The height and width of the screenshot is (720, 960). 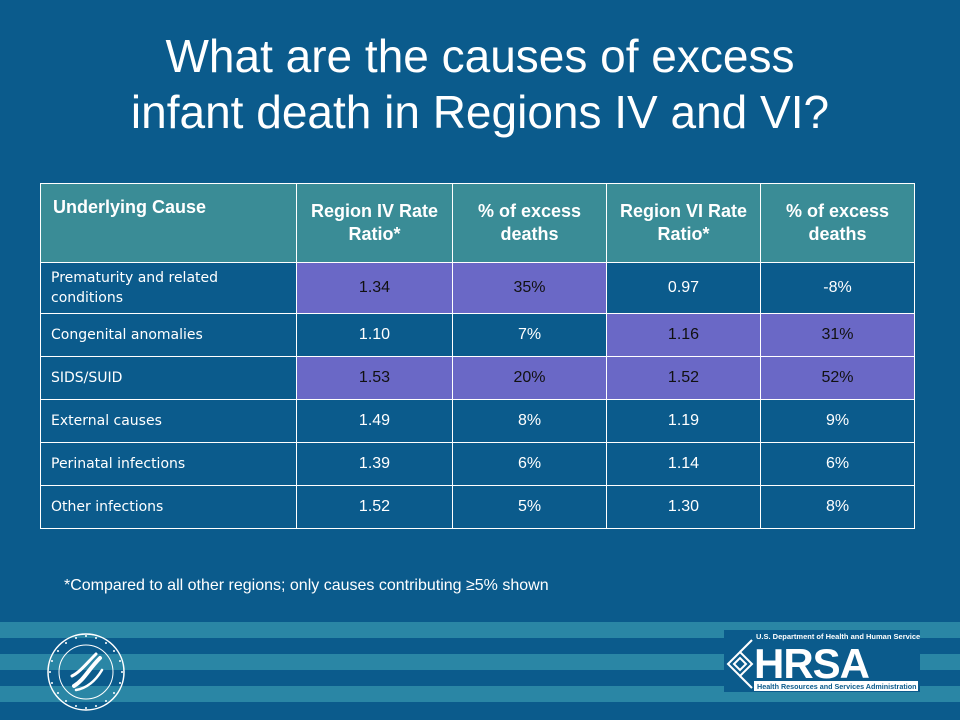 I want to click on header-region-vi-ratio: Region VI Rate Ratio*, so click(x=683, y=223).